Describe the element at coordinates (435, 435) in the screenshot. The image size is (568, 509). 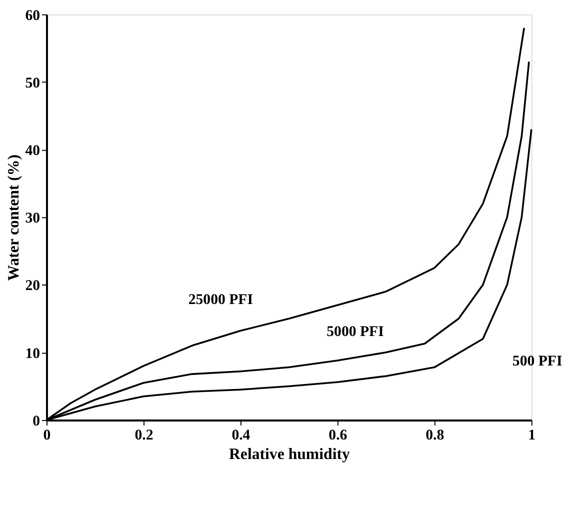
I see `x-tick-label: 0.8` at that location.